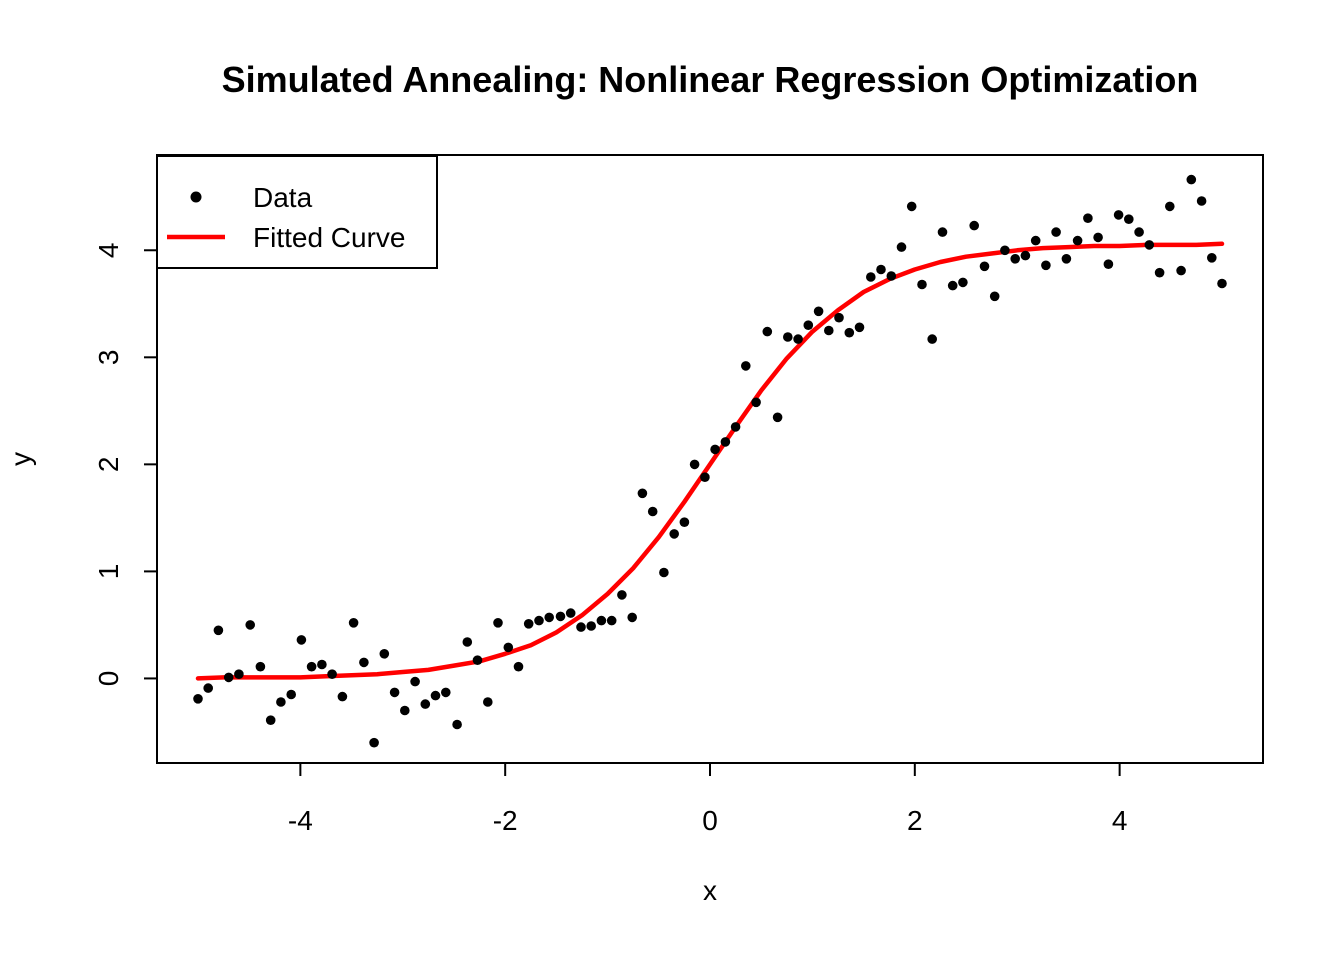 The width and height of the screenshot is (1344, 965). Describe the element at coordinates (329, 237) in the screenshot. I see `legend-label-fitted-curve: Fitted Curve` at that location.